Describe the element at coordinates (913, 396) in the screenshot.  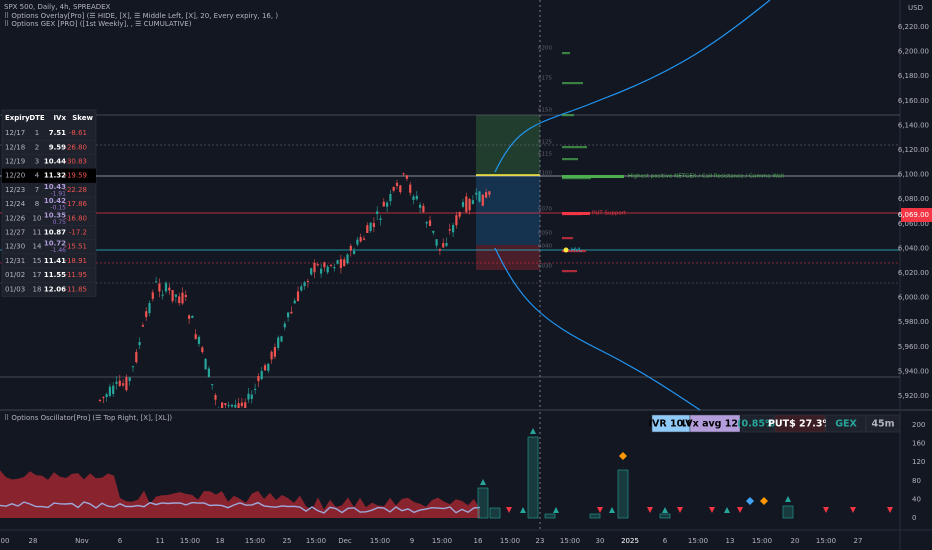
I see `price-label: 5,920.00` at that location.